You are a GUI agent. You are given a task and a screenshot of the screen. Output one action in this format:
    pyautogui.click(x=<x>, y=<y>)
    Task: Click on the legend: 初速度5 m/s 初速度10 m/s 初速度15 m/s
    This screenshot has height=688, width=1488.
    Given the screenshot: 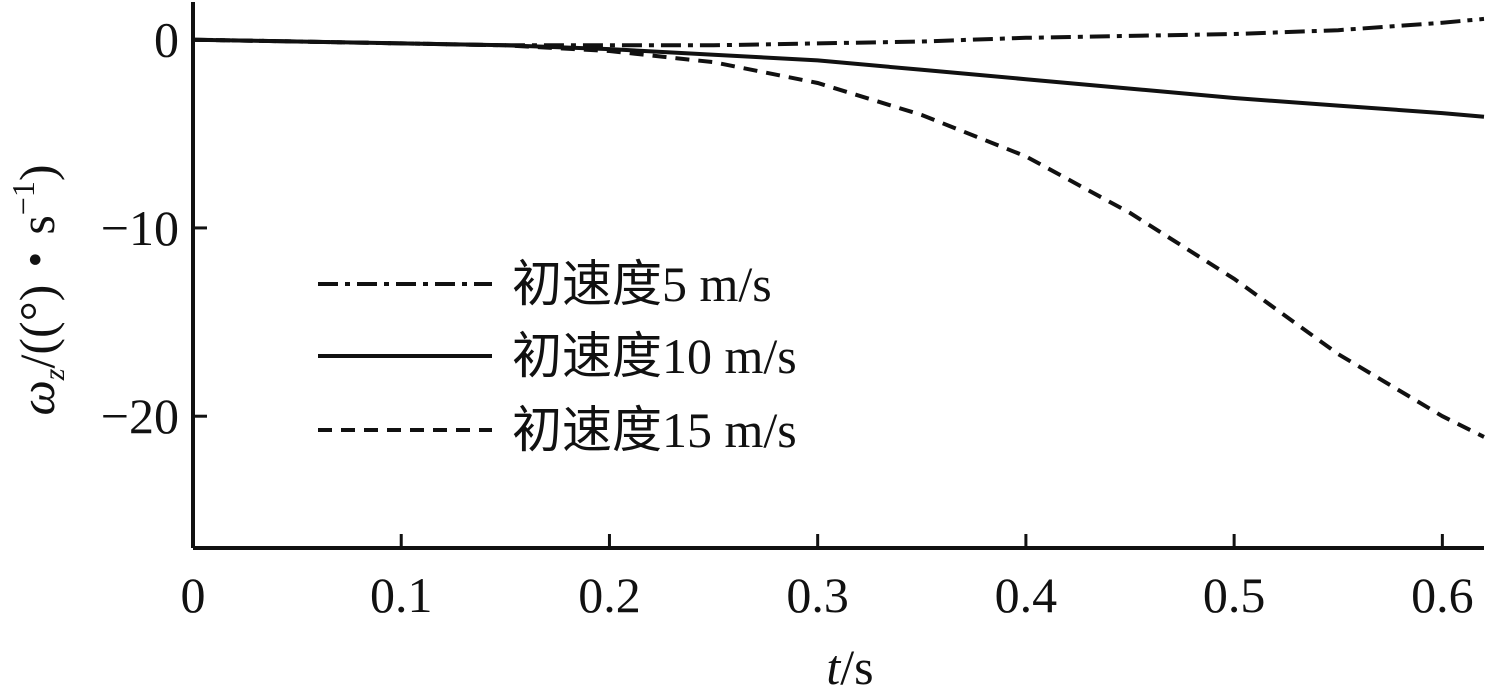 What is the action you would take?
    pyautogui.click(x=557, y=357)
    